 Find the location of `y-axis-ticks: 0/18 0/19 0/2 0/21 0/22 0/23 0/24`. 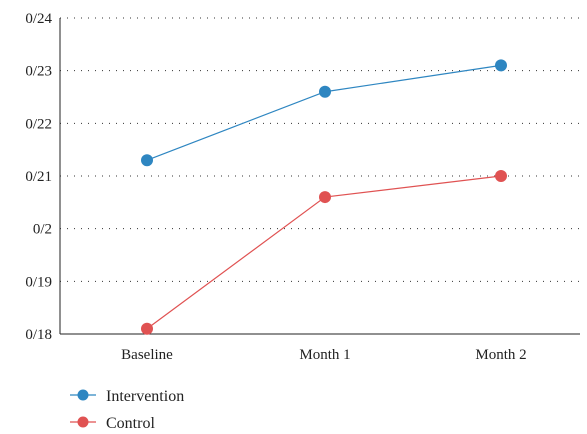

y-axis-ticks: 0/18 0/19 0/2 0/21 0/22 0/23 0/24 is located at coordinates (38, 177).